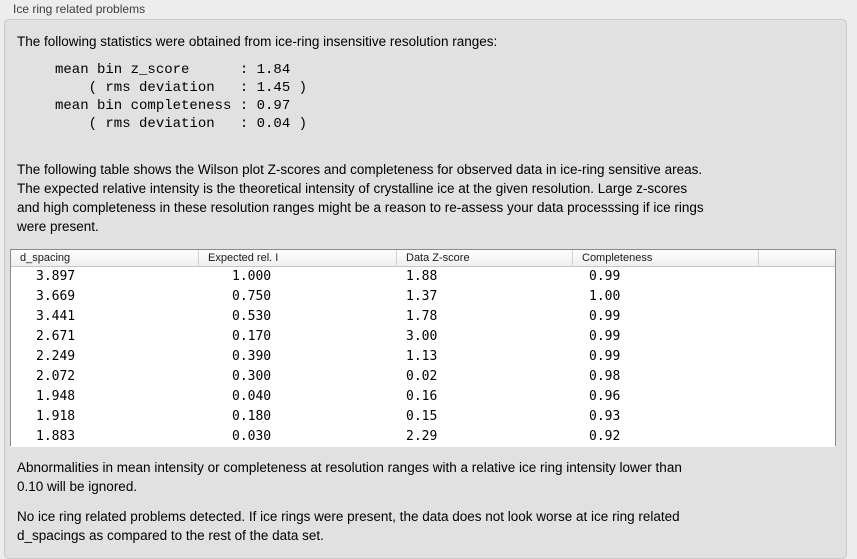 The image size is (857, 559). Describe the element at coordinates (666, 258) in the screenshot. I see `column-header-completeness: Completeness` at that location.